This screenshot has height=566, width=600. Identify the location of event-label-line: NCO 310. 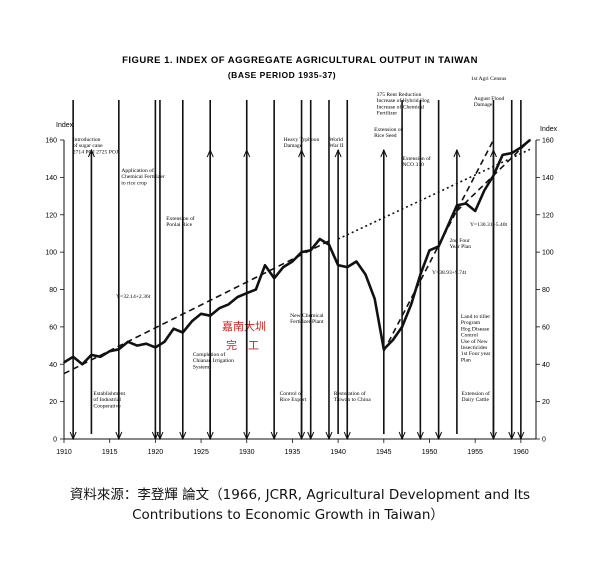
(413, 165).